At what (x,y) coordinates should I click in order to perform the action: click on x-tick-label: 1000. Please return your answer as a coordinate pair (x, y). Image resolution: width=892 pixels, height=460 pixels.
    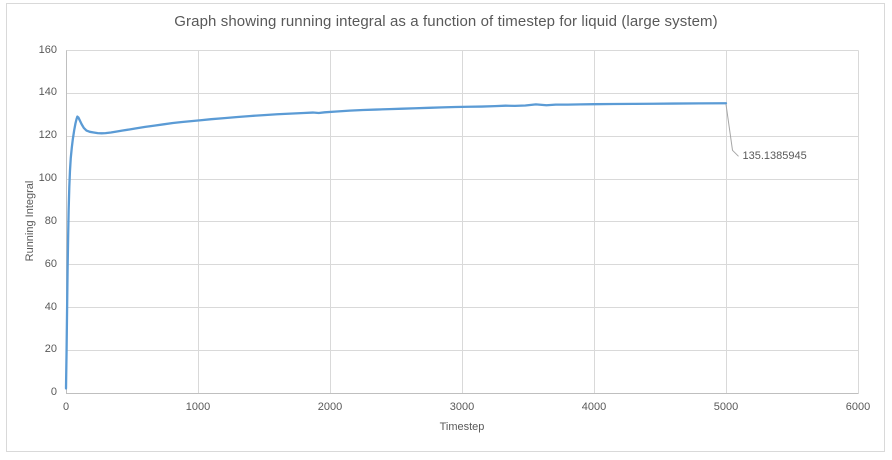
    Looking at the image, I should click on (198, 407).